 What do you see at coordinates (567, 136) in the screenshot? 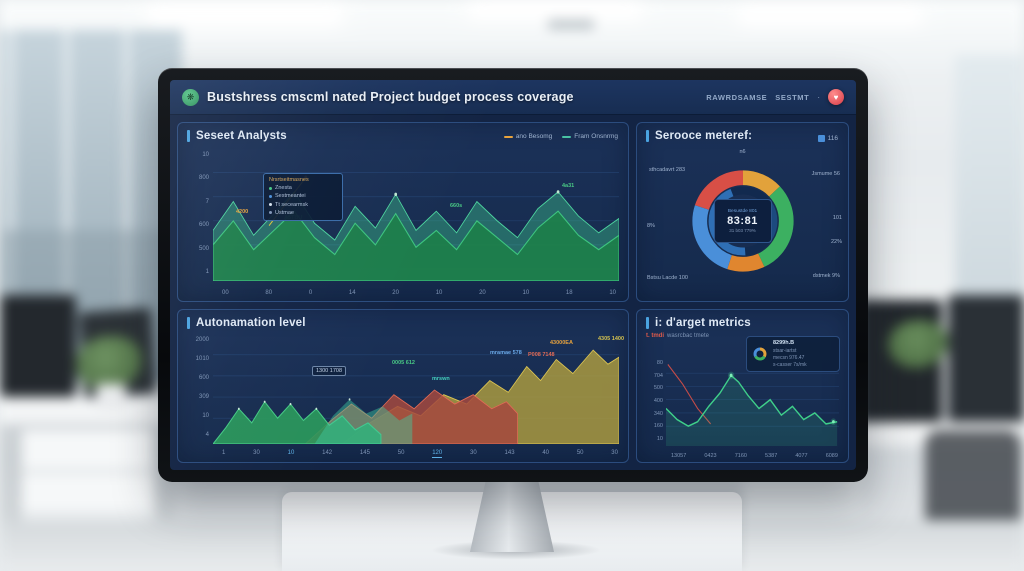
I see `legend-swatch-teal` at bounding box center [567, 136].